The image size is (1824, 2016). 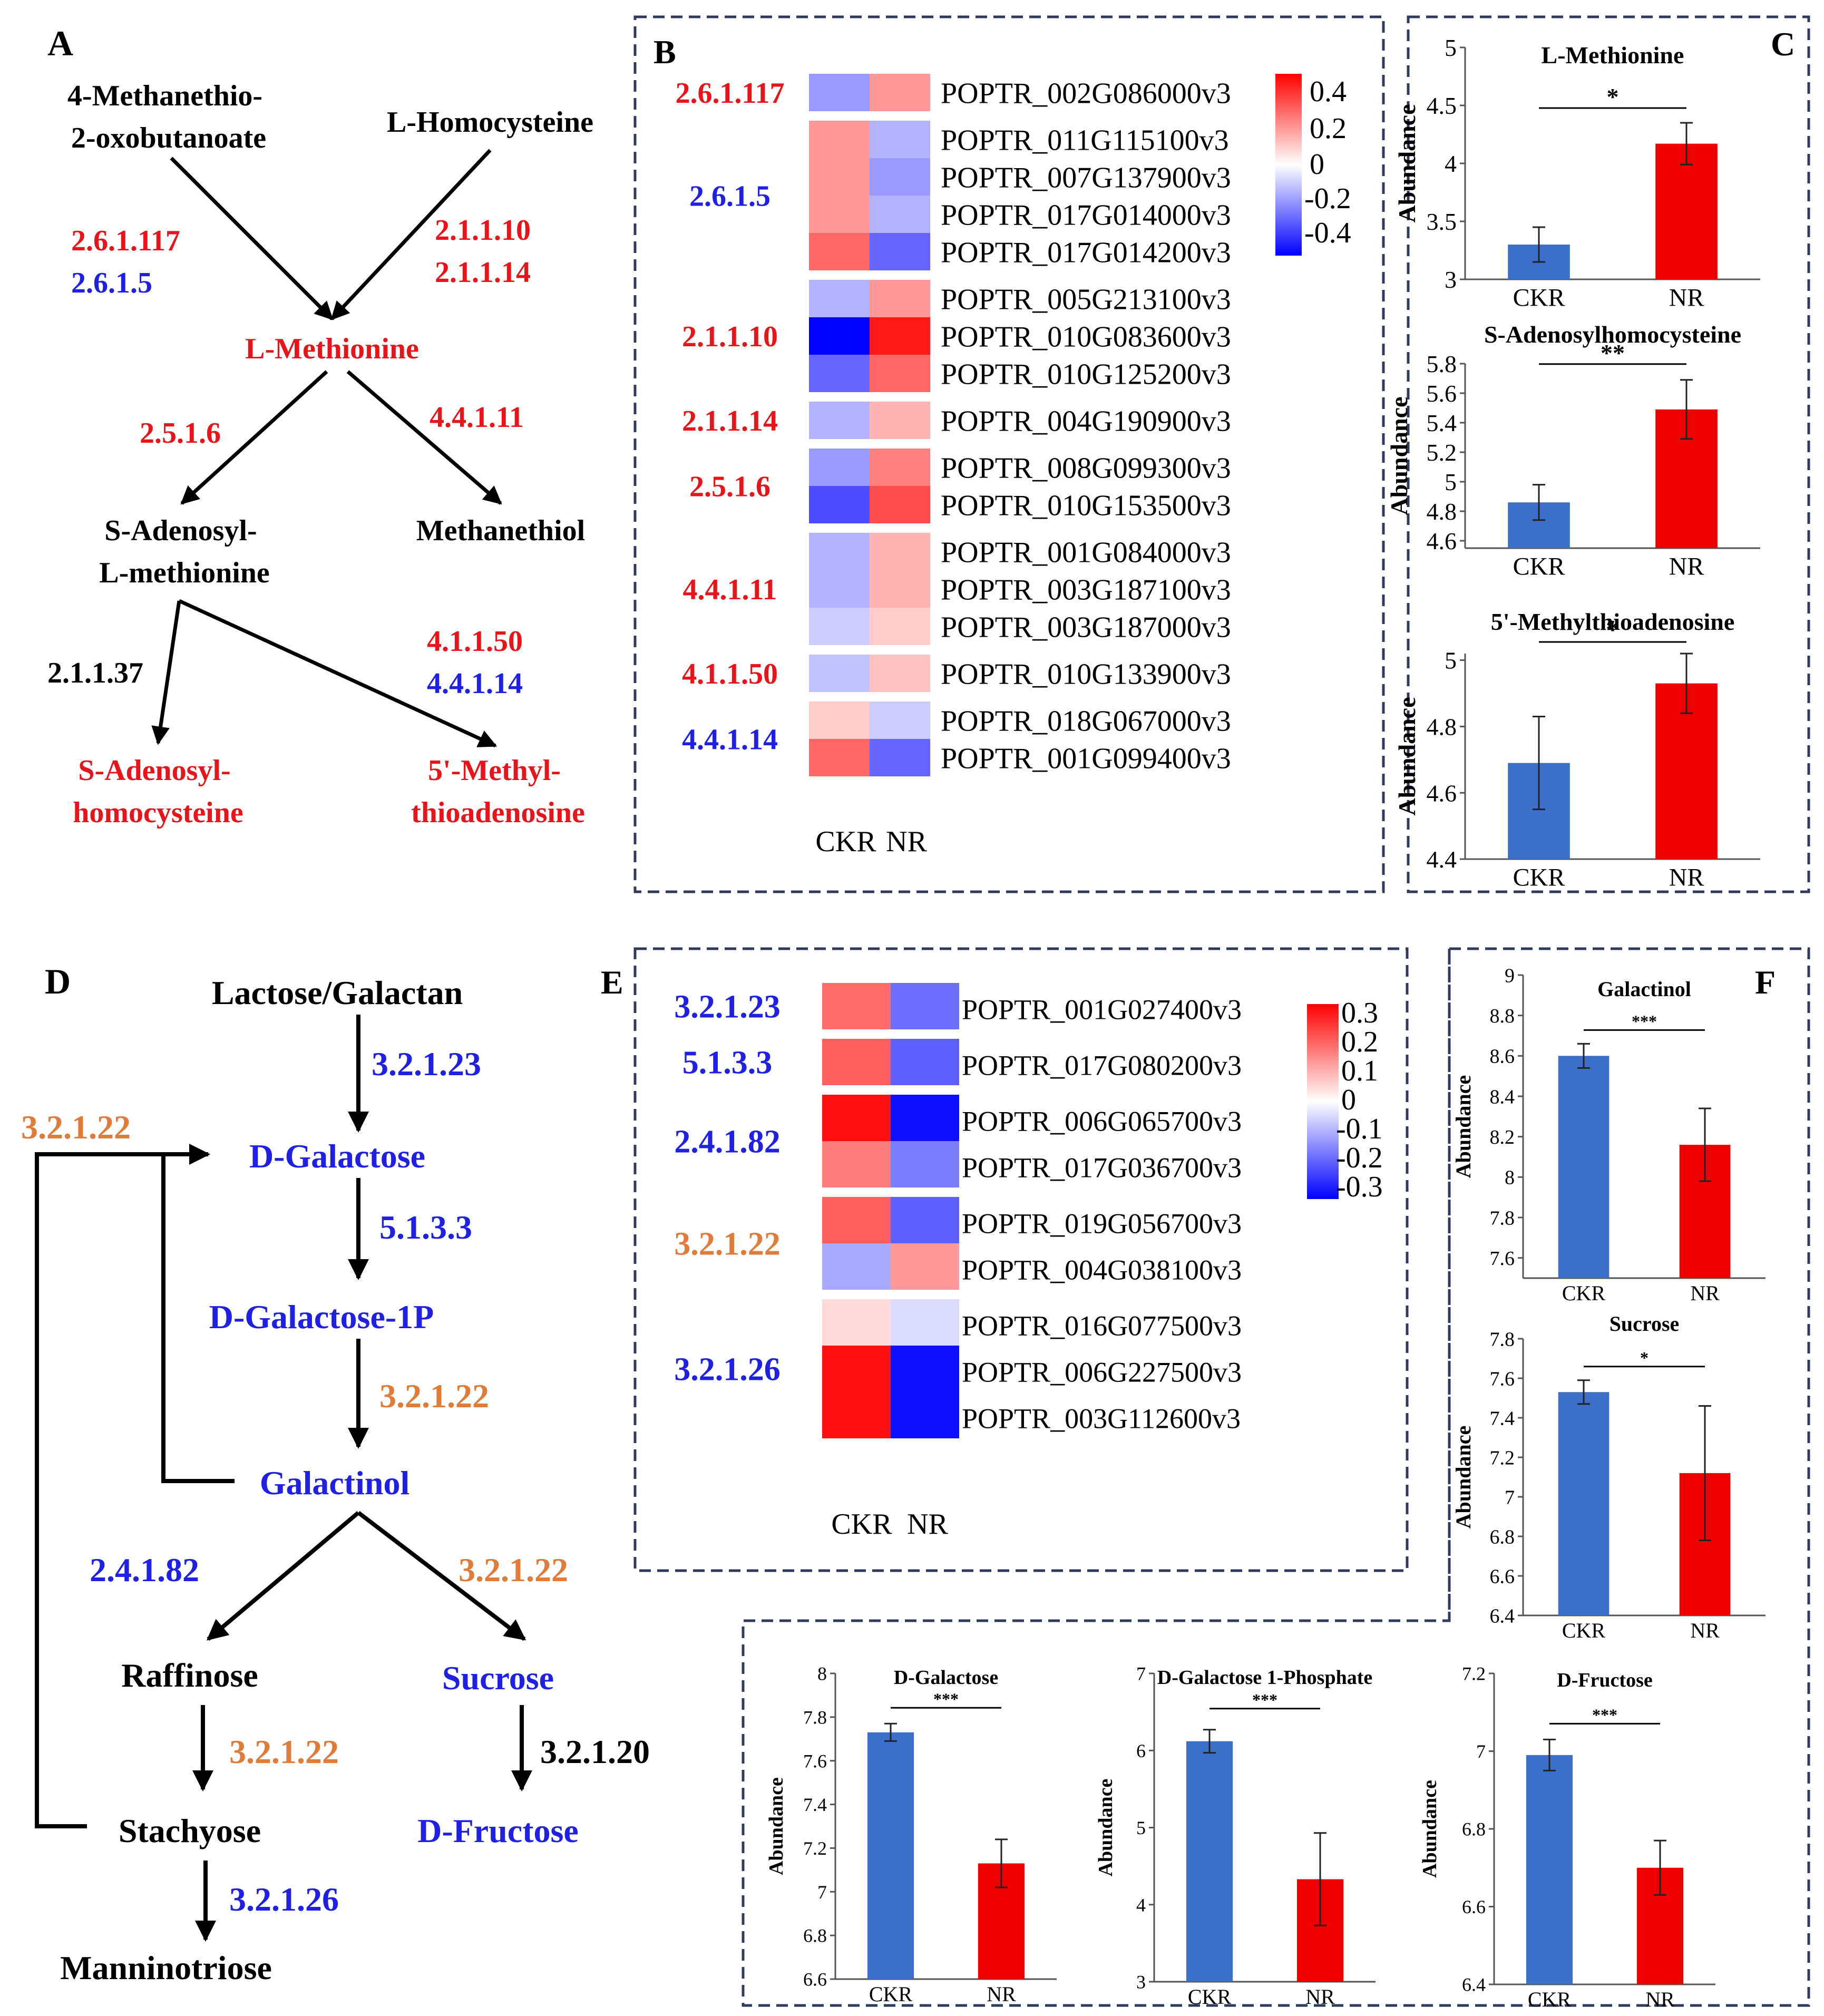 I want to click on colorbar-e-tick-5: -0.2, so click(x=1359, y=1158).